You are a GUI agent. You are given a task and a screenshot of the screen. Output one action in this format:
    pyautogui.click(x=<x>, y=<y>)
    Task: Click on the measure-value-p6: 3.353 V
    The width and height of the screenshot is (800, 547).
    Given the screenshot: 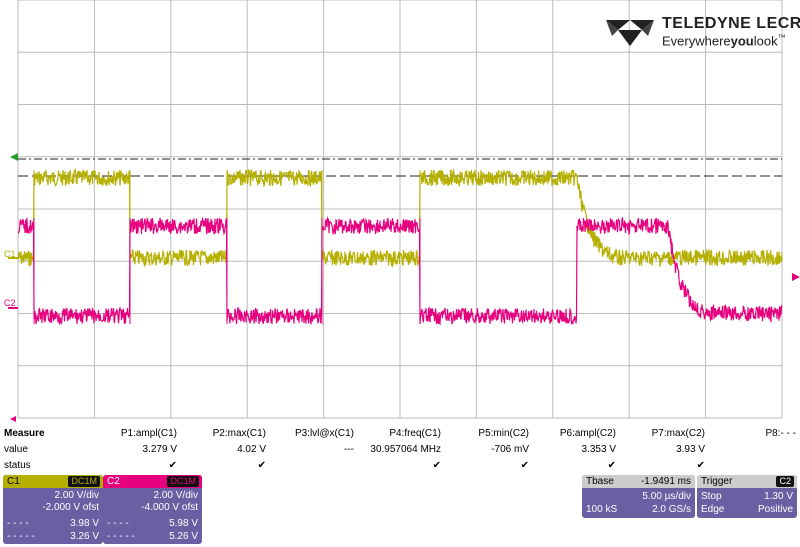 What is the action you would take?
    pyautogui.click(x=598, y=449)
    